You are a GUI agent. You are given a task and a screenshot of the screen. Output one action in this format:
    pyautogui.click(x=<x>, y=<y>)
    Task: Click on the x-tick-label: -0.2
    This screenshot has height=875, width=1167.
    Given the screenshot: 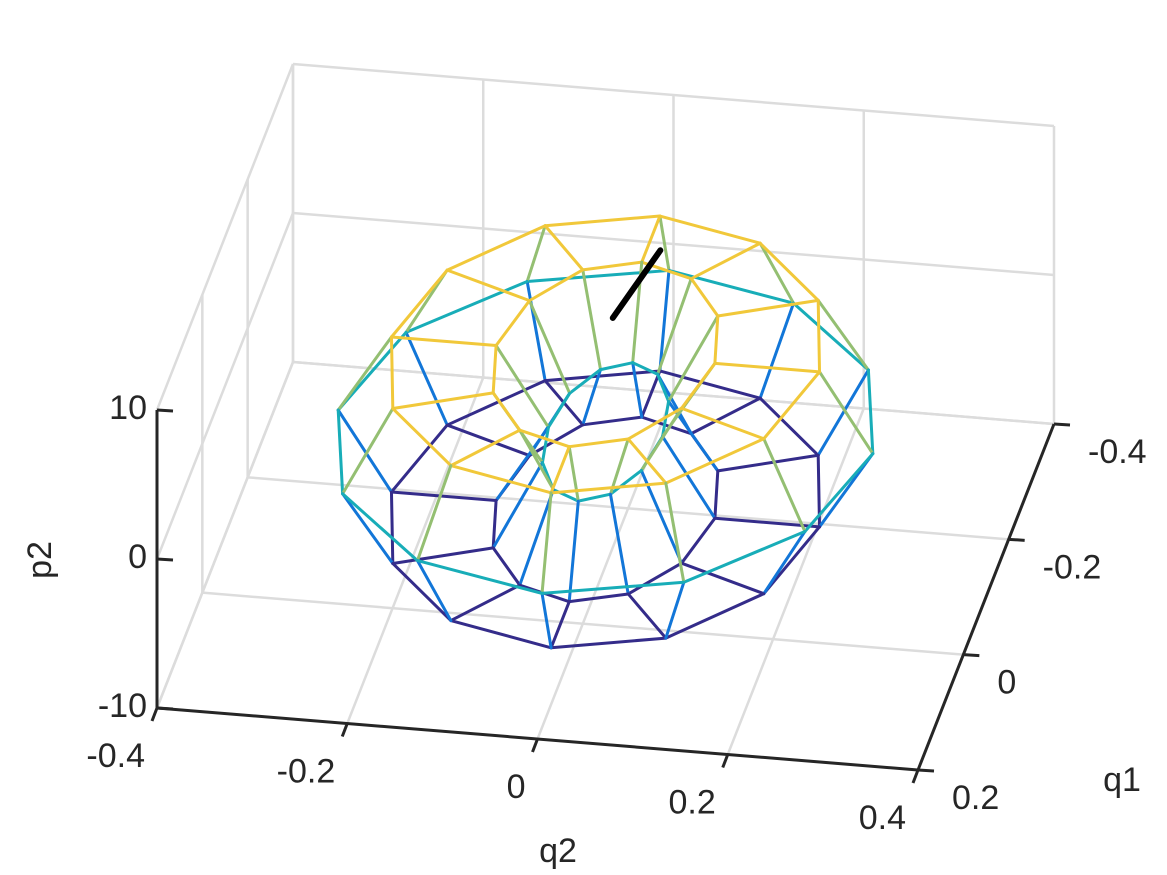 What is the action you would take?
    pyautogui.click(x=306, y=771)
    